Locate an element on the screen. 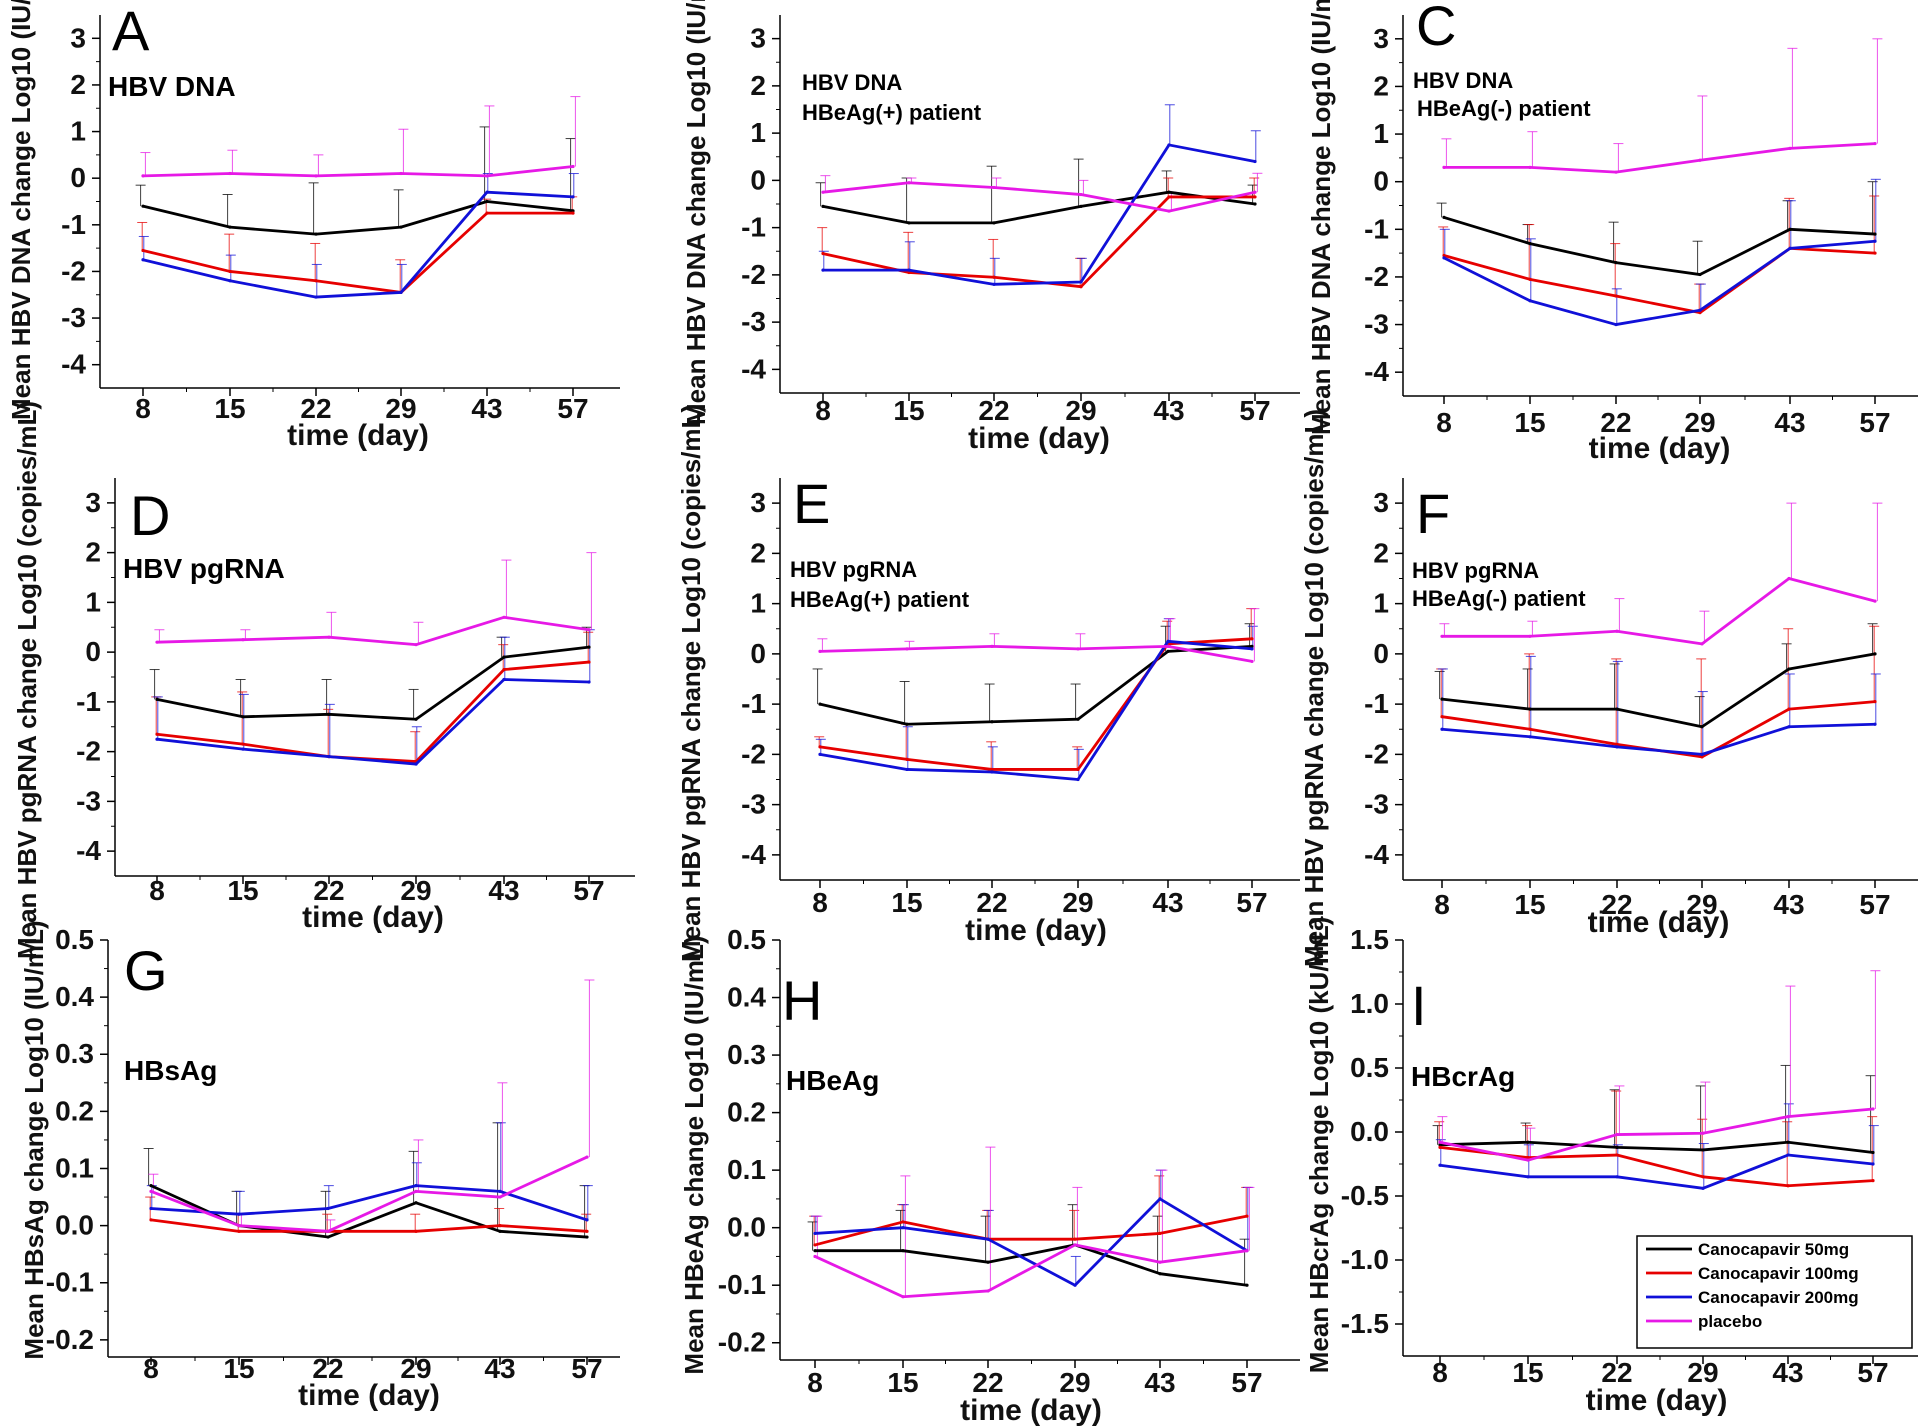  series-2-errorbars is located at coordinates (358, 235).